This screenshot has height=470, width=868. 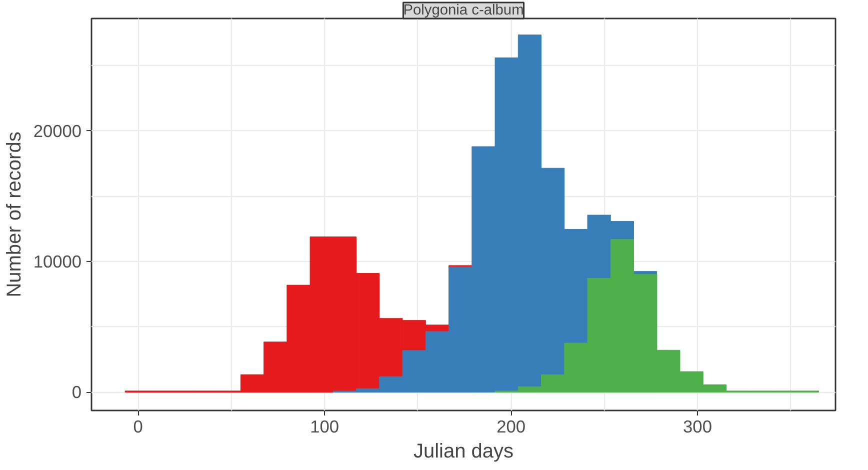 I want to click on x-axis-title: Julian days, so click(x=463, y=451).